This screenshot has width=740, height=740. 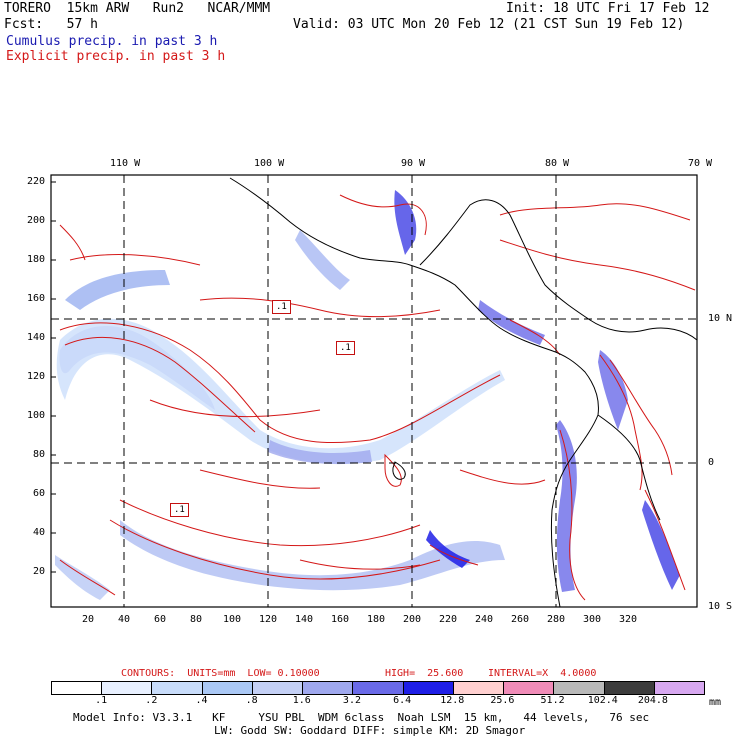 I want to click on colorbar-label: 3.2, so click(x=351, y=700).